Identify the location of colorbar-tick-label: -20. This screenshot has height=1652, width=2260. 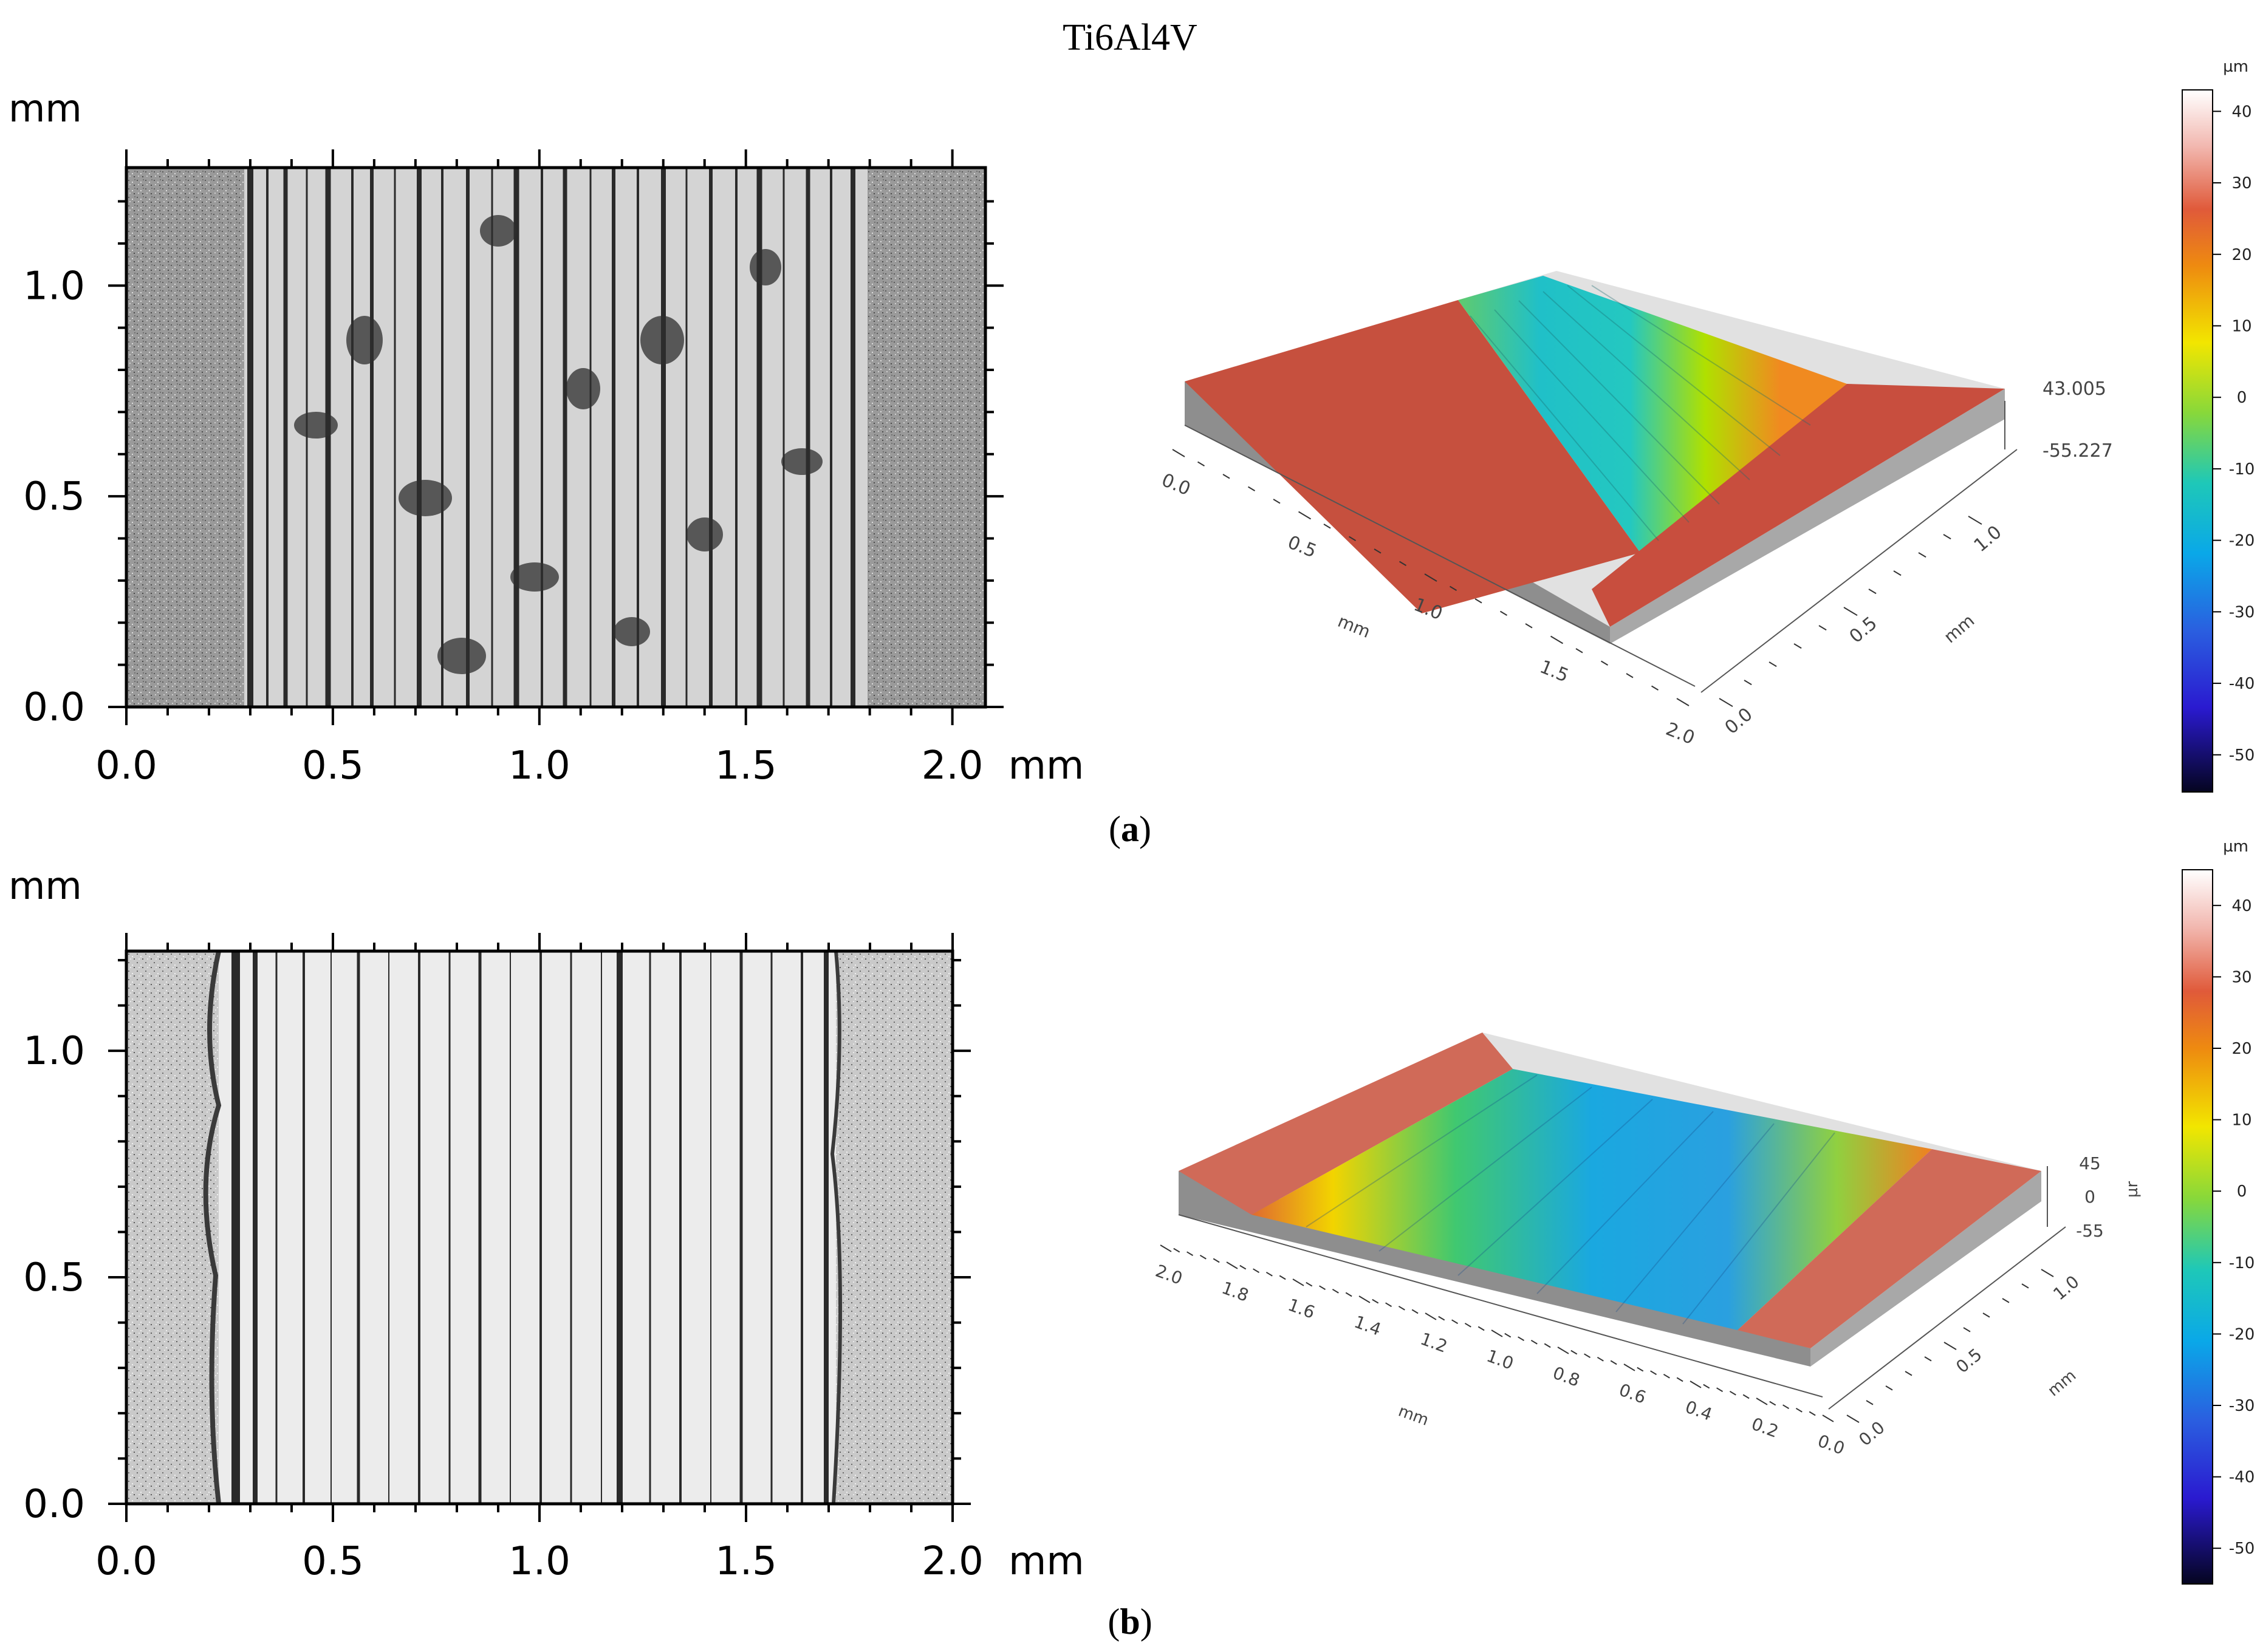
(2242, 541).